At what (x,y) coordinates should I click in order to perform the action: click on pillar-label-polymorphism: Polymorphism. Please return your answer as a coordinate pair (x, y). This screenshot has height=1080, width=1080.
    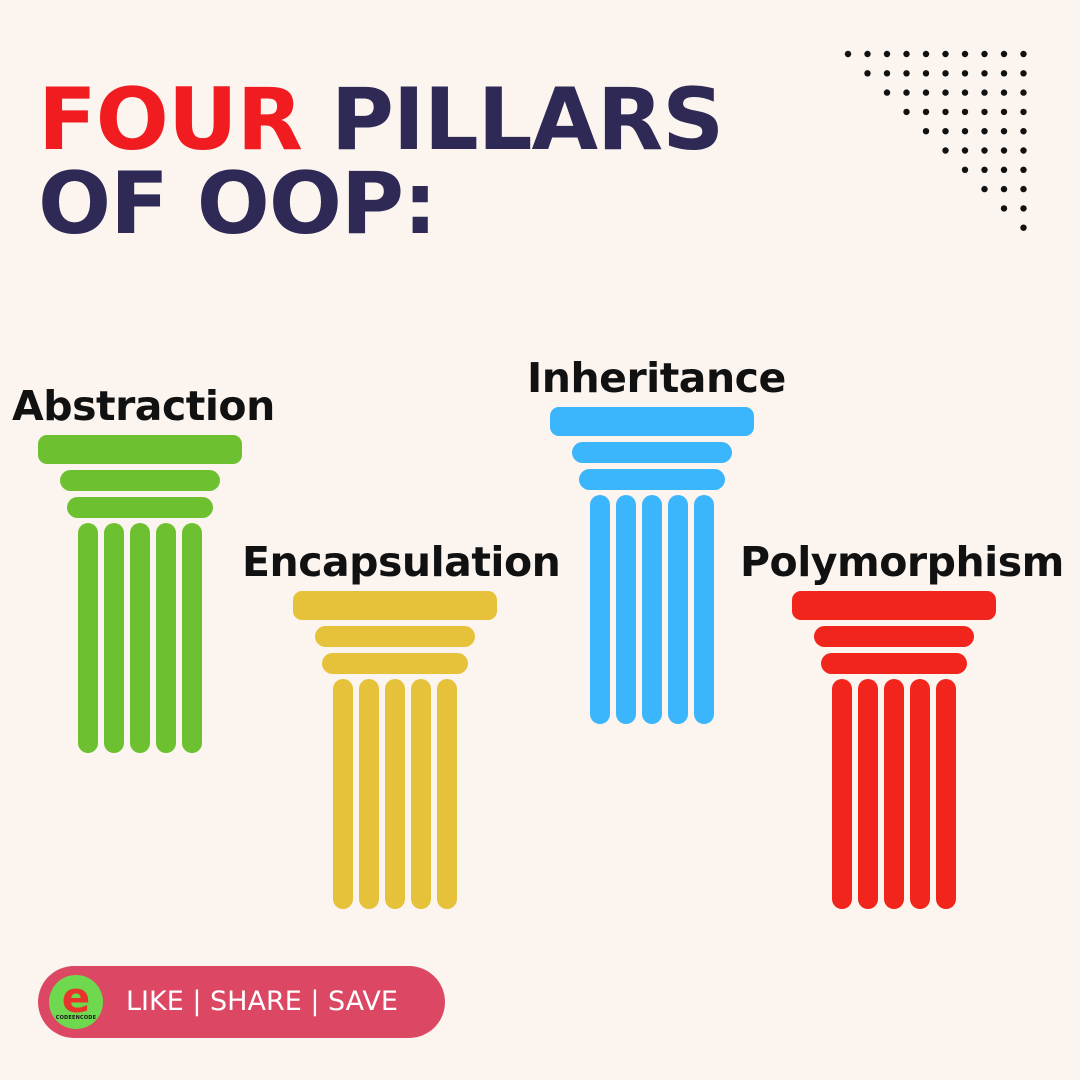
    Looking at the image, I should click on (902, 562).